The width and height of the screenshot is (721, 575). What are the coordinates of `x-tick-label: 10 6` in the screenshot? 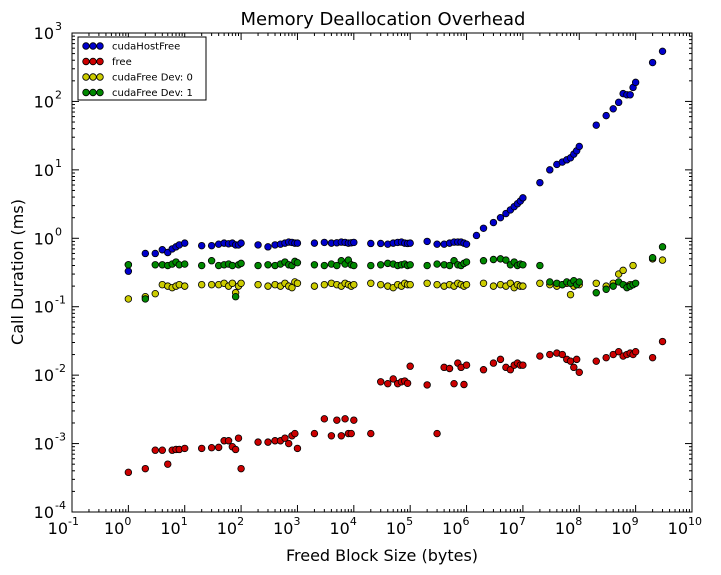 It's located at (455, 526).